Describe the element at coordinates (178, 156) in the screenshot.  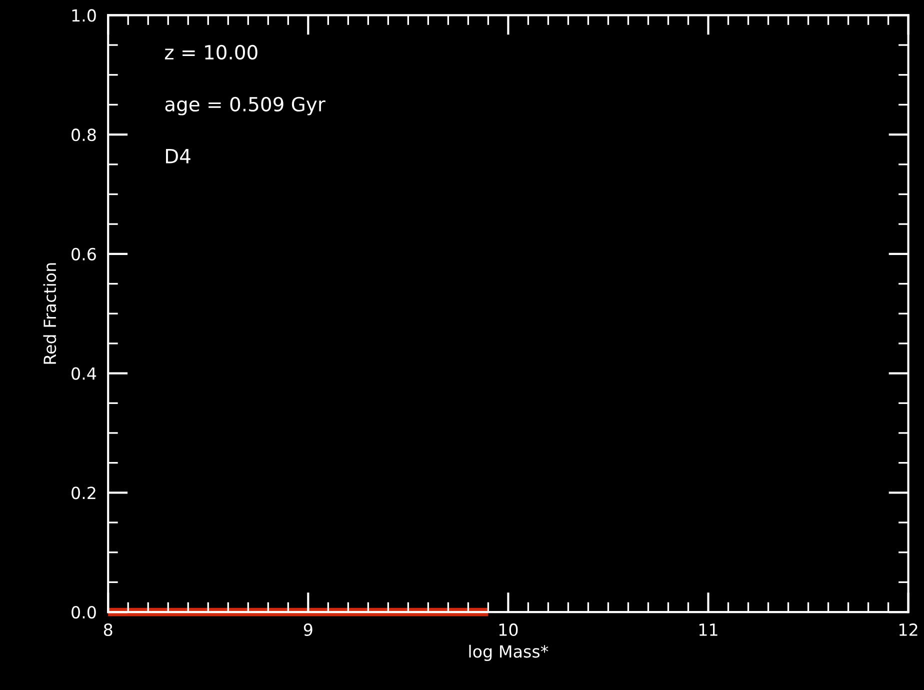
I see `annotation: D4` at that location.